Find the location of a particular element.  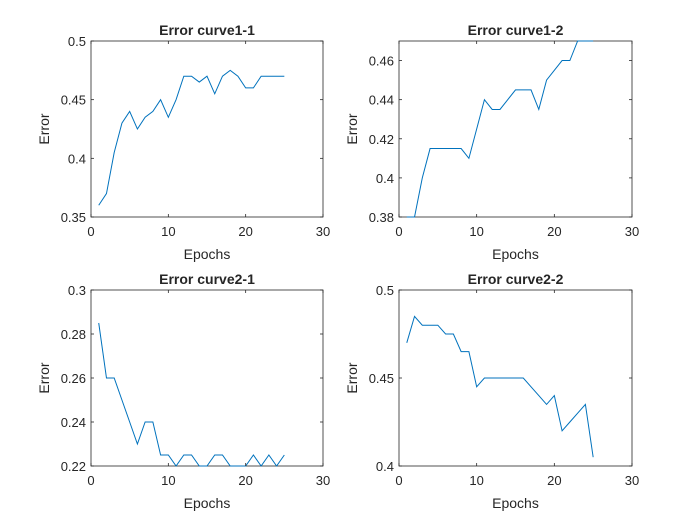

y-tick-label: 0.46 is located at coordinates (381, 61).